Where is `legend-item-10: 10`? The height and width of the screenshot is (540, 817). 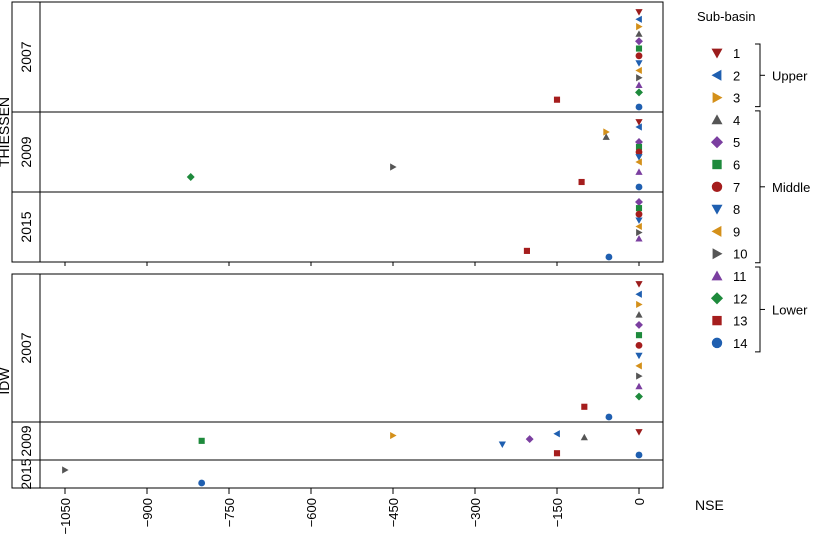
legend-item-10: 10 is located at coordinates (729, 254).